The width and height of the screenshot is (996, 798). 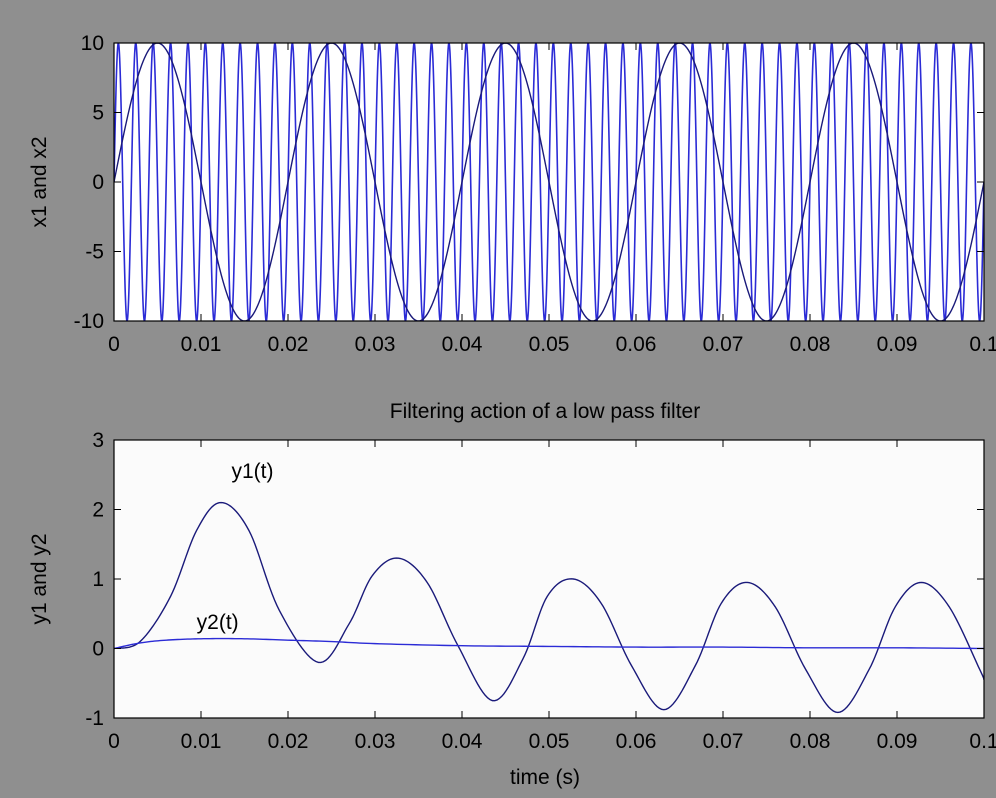 What do you see at coordinates (462, 741) in the screenshot?
I see `bottom-x-tick-label: 0.04` at bounding box center [462, 741].